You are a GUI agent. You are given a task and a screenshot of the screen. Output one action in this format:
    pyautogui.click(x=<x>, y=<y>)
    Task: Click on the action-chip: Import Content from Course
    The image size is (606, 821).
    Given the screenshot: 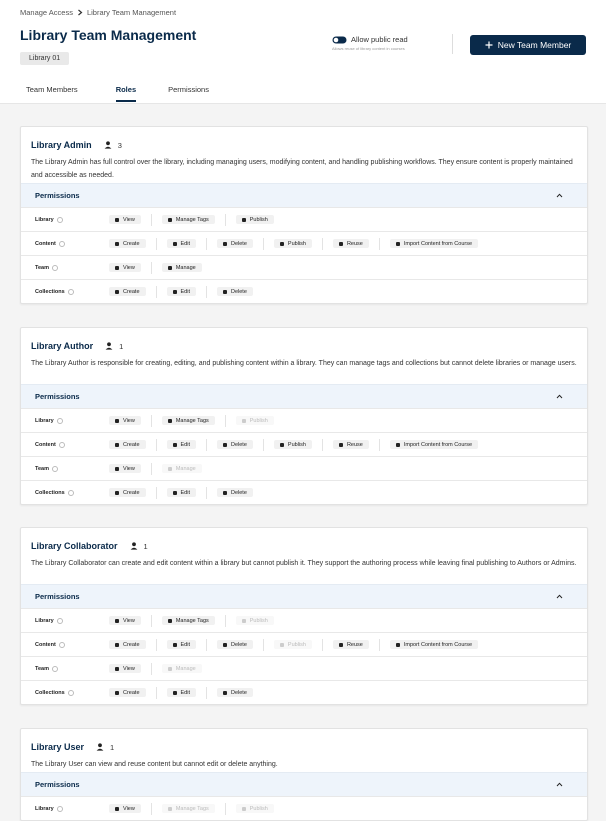 What is the action you would take?
    pyautogui.click(x=434, y=644)
    